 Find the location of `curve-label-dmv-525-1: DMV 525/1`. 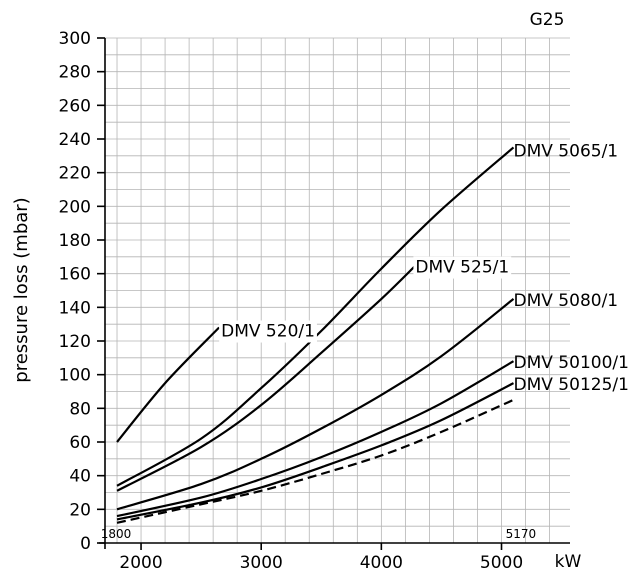

curve-label-dmv-525-1: DMV 525/1 is located at coordinates (462, 268).